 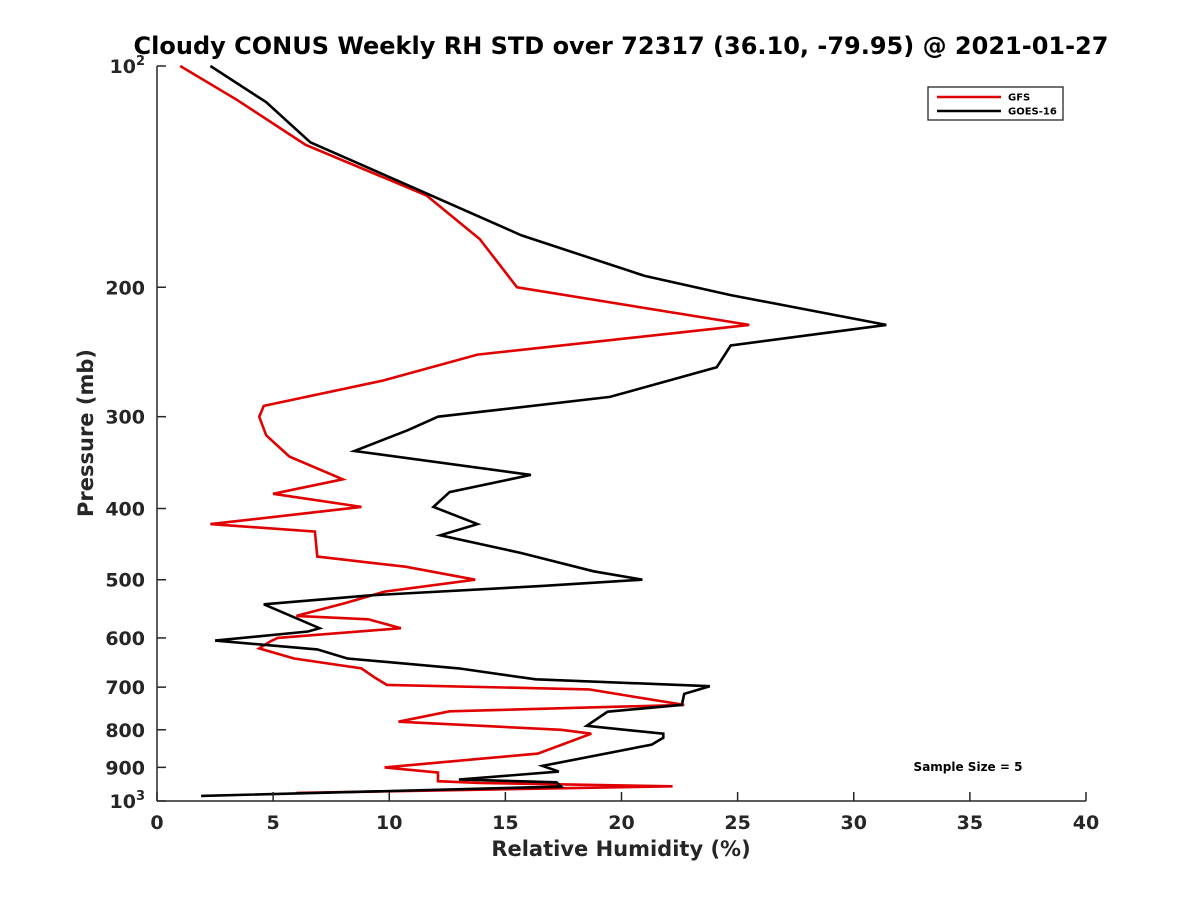 What do you see at coordinates (125, 510) in the screenshot?
I see `y-tick-label: 400` at bounding box center [125, 510].